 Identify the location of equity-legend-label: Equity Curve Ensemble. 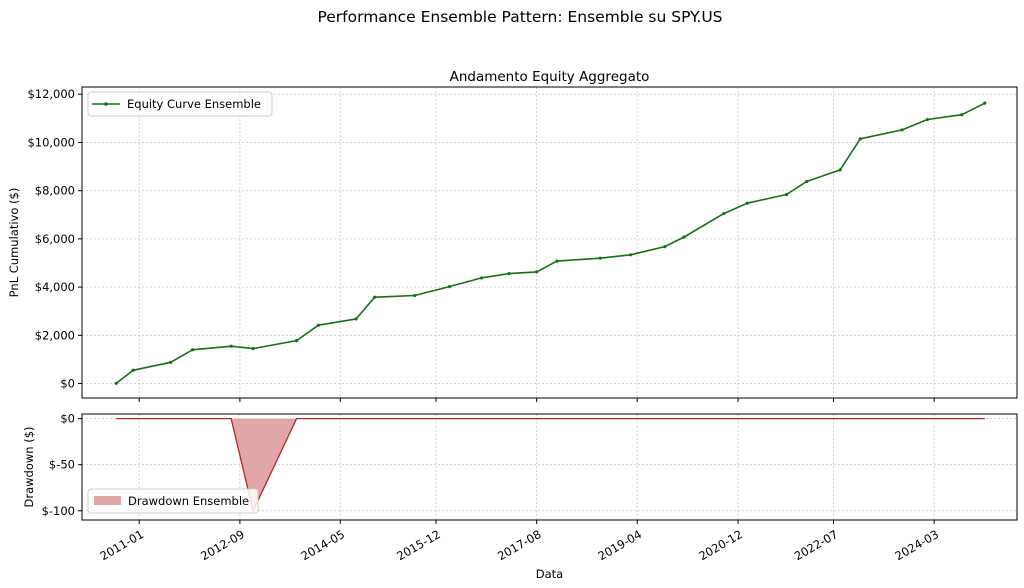
(194, 104).